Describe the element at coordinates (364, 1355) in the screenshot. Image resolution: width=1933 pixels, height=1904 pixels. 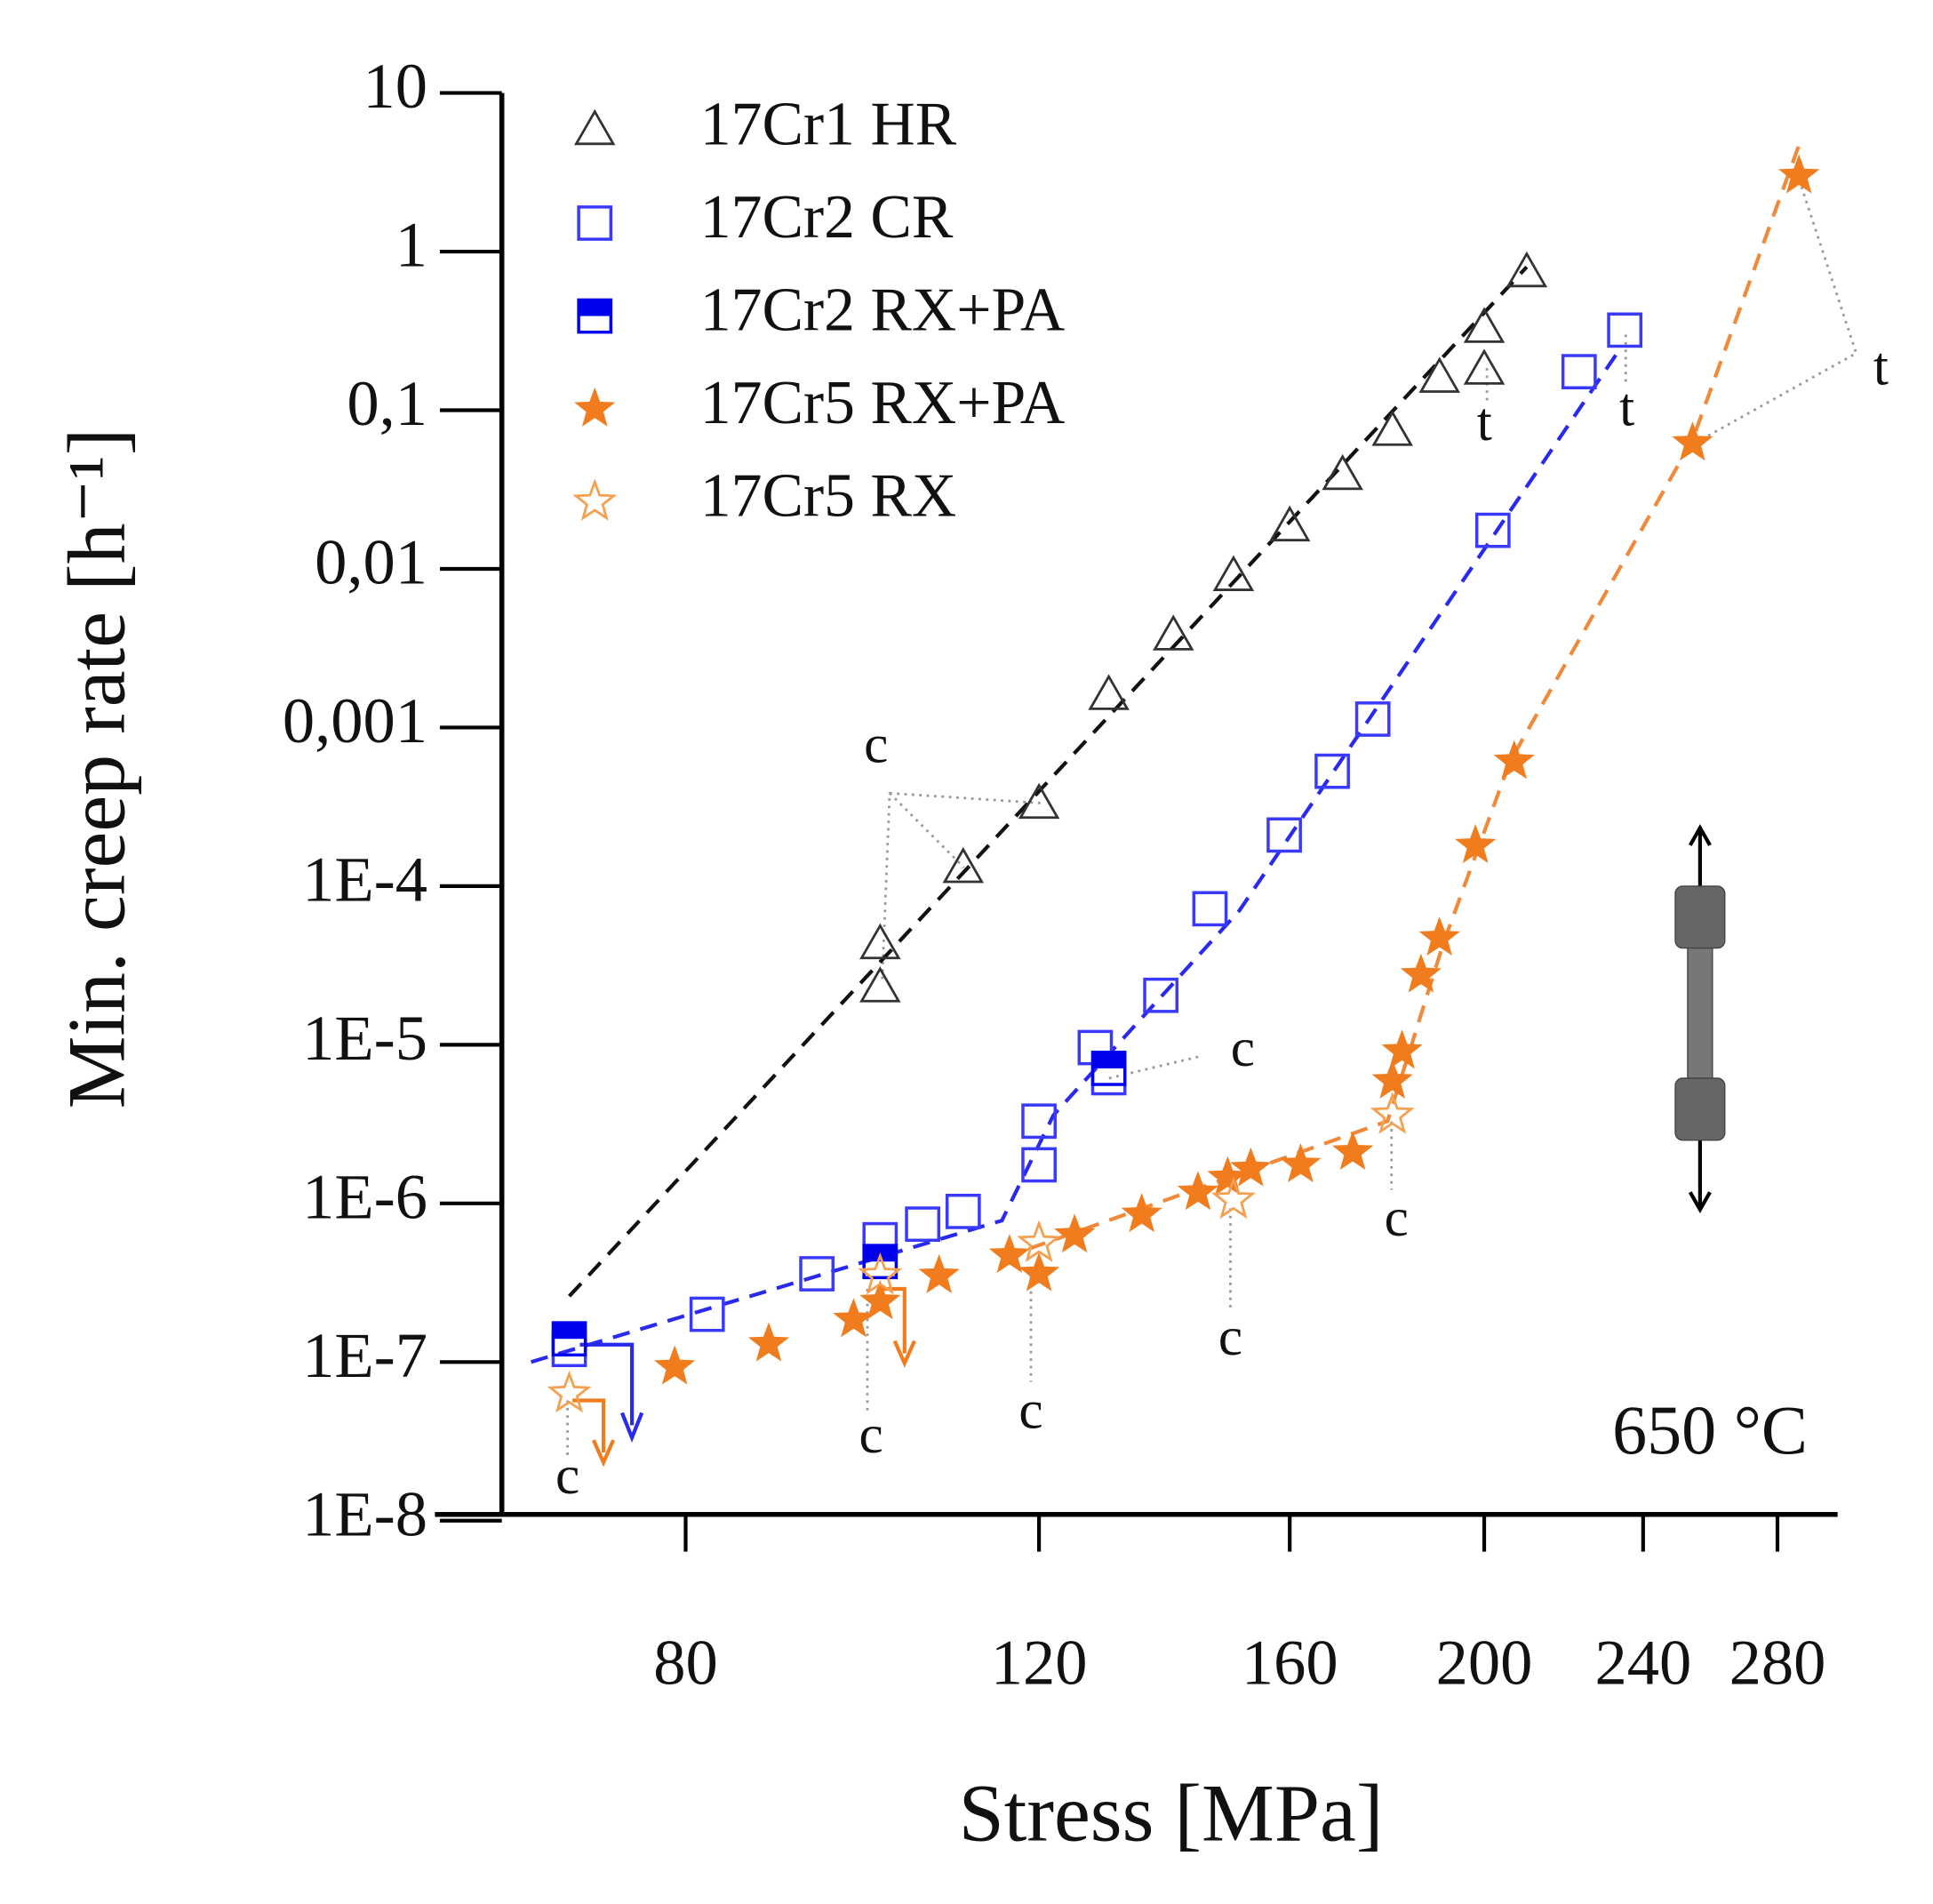
I see `y-tick-label: 1E-7` at that location.